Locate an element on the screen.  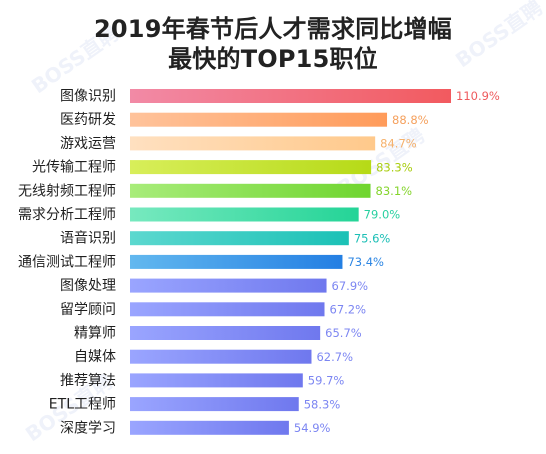
category-label: ETL工程师 is located at coordinates (82, 405).